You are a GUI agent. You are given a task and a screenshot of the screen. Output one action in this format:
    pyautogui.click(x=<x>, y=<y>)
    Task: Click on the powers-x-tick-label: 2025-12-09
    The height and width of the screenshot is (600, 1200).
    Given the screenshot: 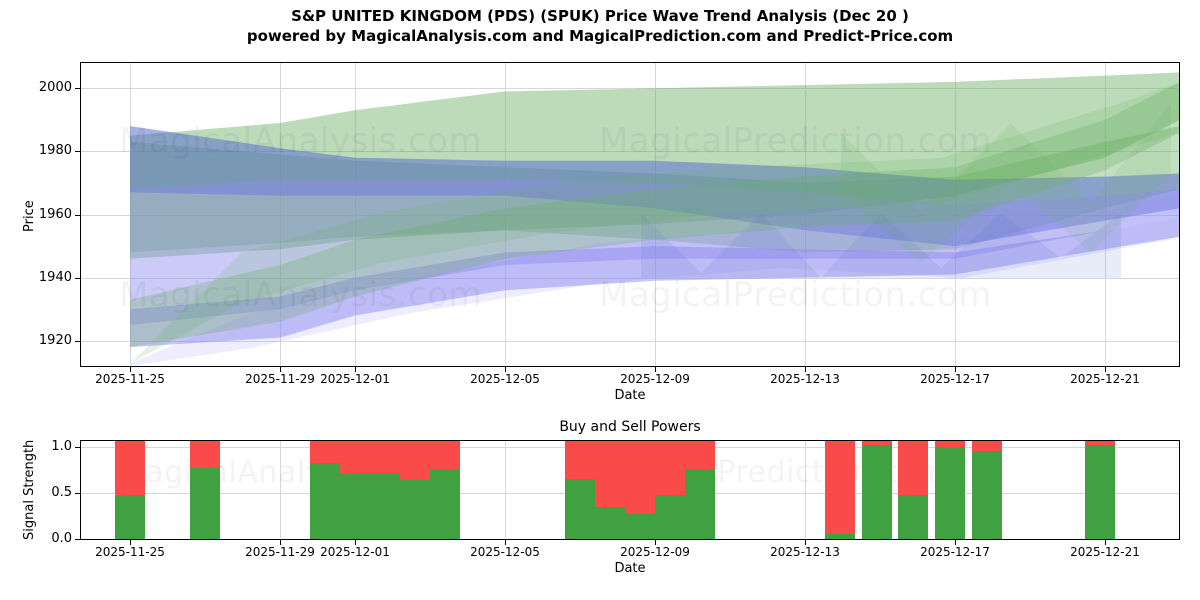 What is the action you would take?
    pyautogui.click(x=655, y=552)
    